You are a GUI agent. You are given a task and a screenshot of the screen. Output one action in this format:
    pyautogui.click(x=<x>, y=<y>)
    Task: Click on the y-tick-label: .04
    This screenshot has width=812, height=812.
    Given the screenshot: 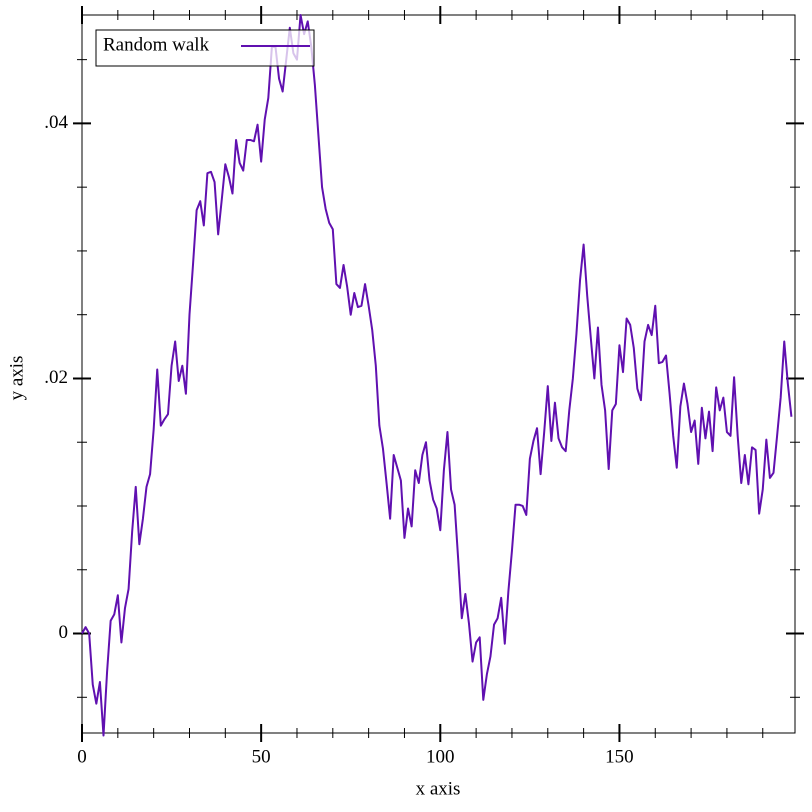 What is the action you would take?
    pyautogui.click(x=56, y=122)
    